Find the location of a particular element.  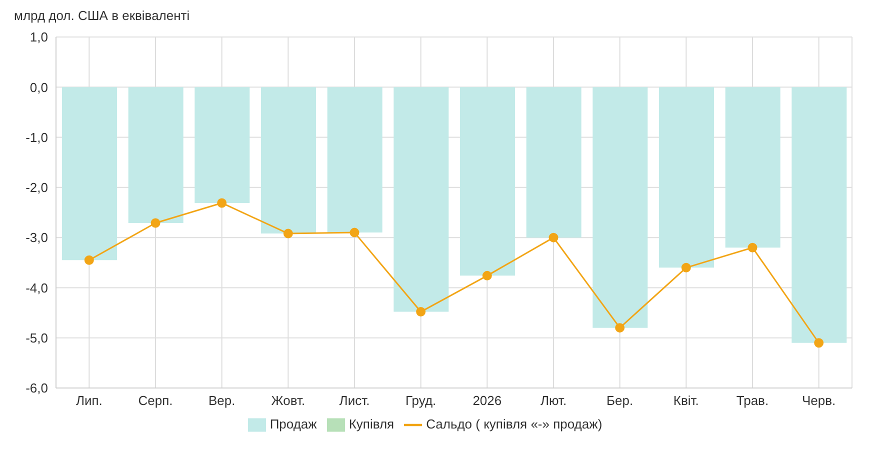

y-tick-label: 0,0 is located at coordinates (39, 87).